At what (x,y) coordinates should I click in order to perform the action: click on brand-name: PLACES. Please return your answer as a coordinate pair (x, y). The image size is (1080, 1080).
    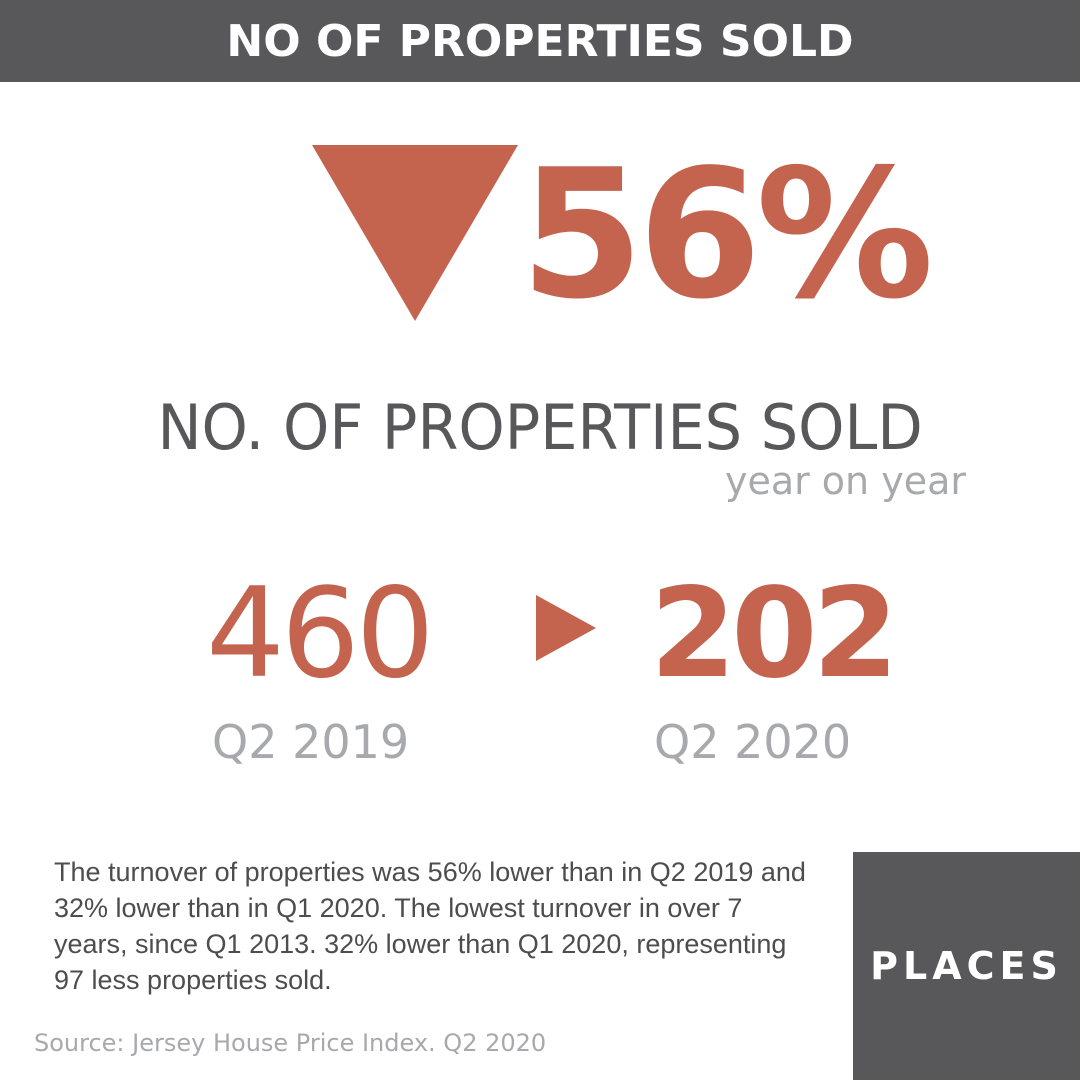
    Looking at the image, I should click on (966, 966).